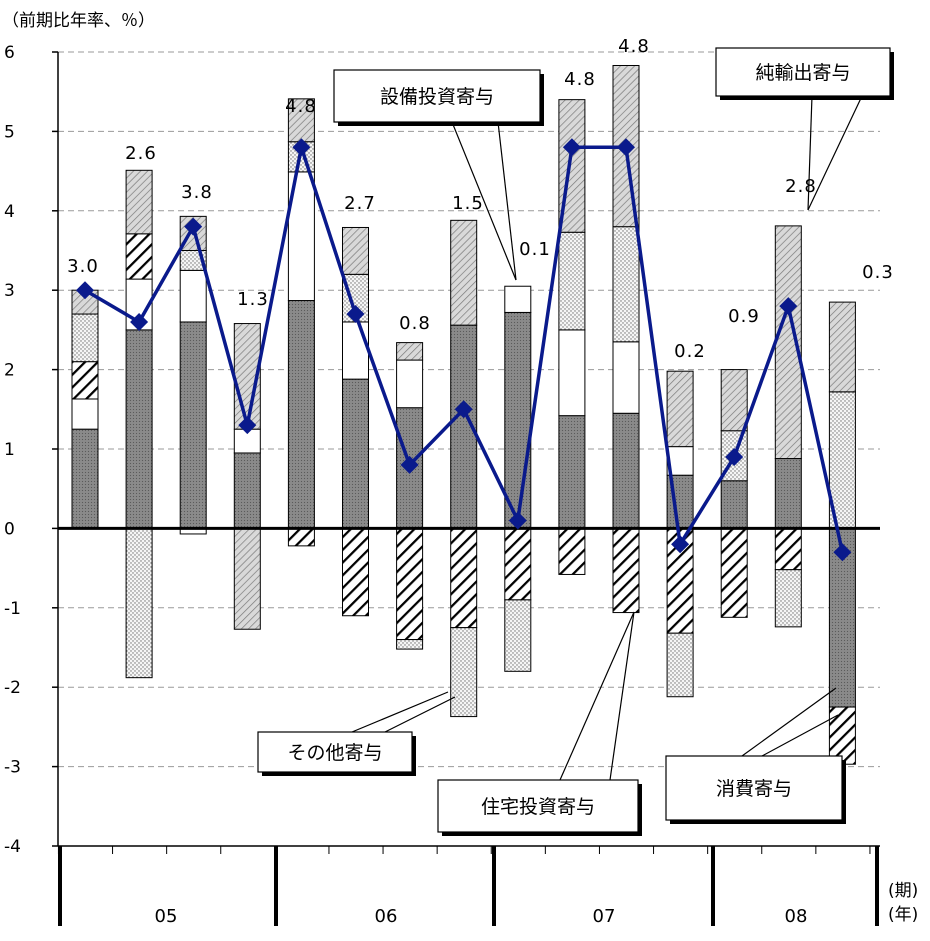 The image size is (930, 941). What do you see at coordinates (31, 450) in the screenshot?
I see `y-axis-ticks: 6 5 4 3 2 1 0 -1 -2 -3 -4` at bounding box center [31, 450].